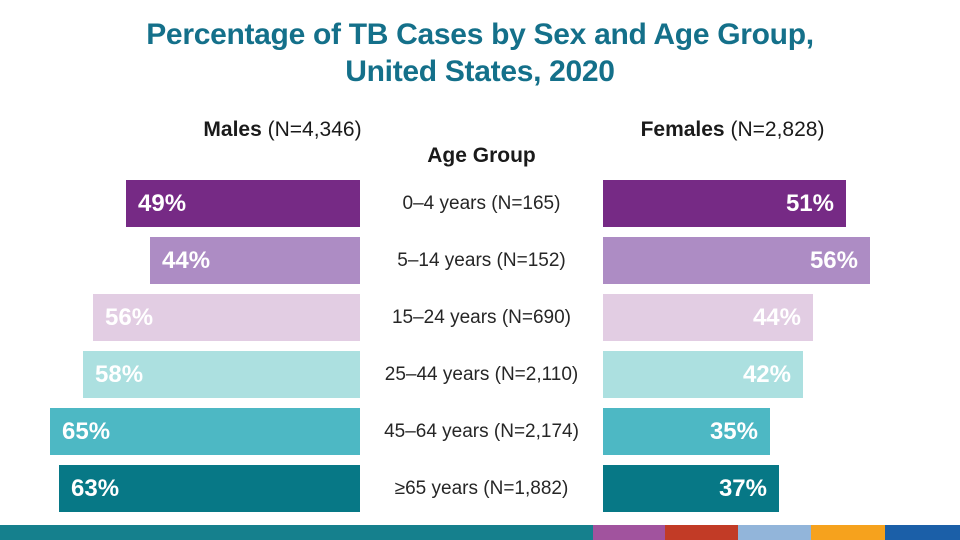 The image size is (960, 540). What do you see at coordinates (766, 374) in the screenshot?
I see `female-bar-value: 42%` at bounding box center [766, 374].